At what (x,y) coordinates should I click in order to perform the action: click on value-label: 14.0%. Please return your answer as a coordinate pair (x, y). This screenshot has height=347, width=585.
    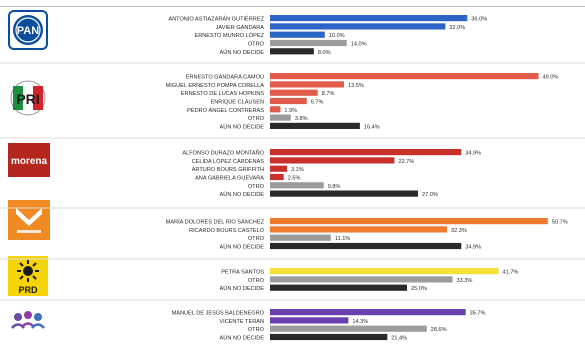
    Looking at the image, I should click on (359, 45).